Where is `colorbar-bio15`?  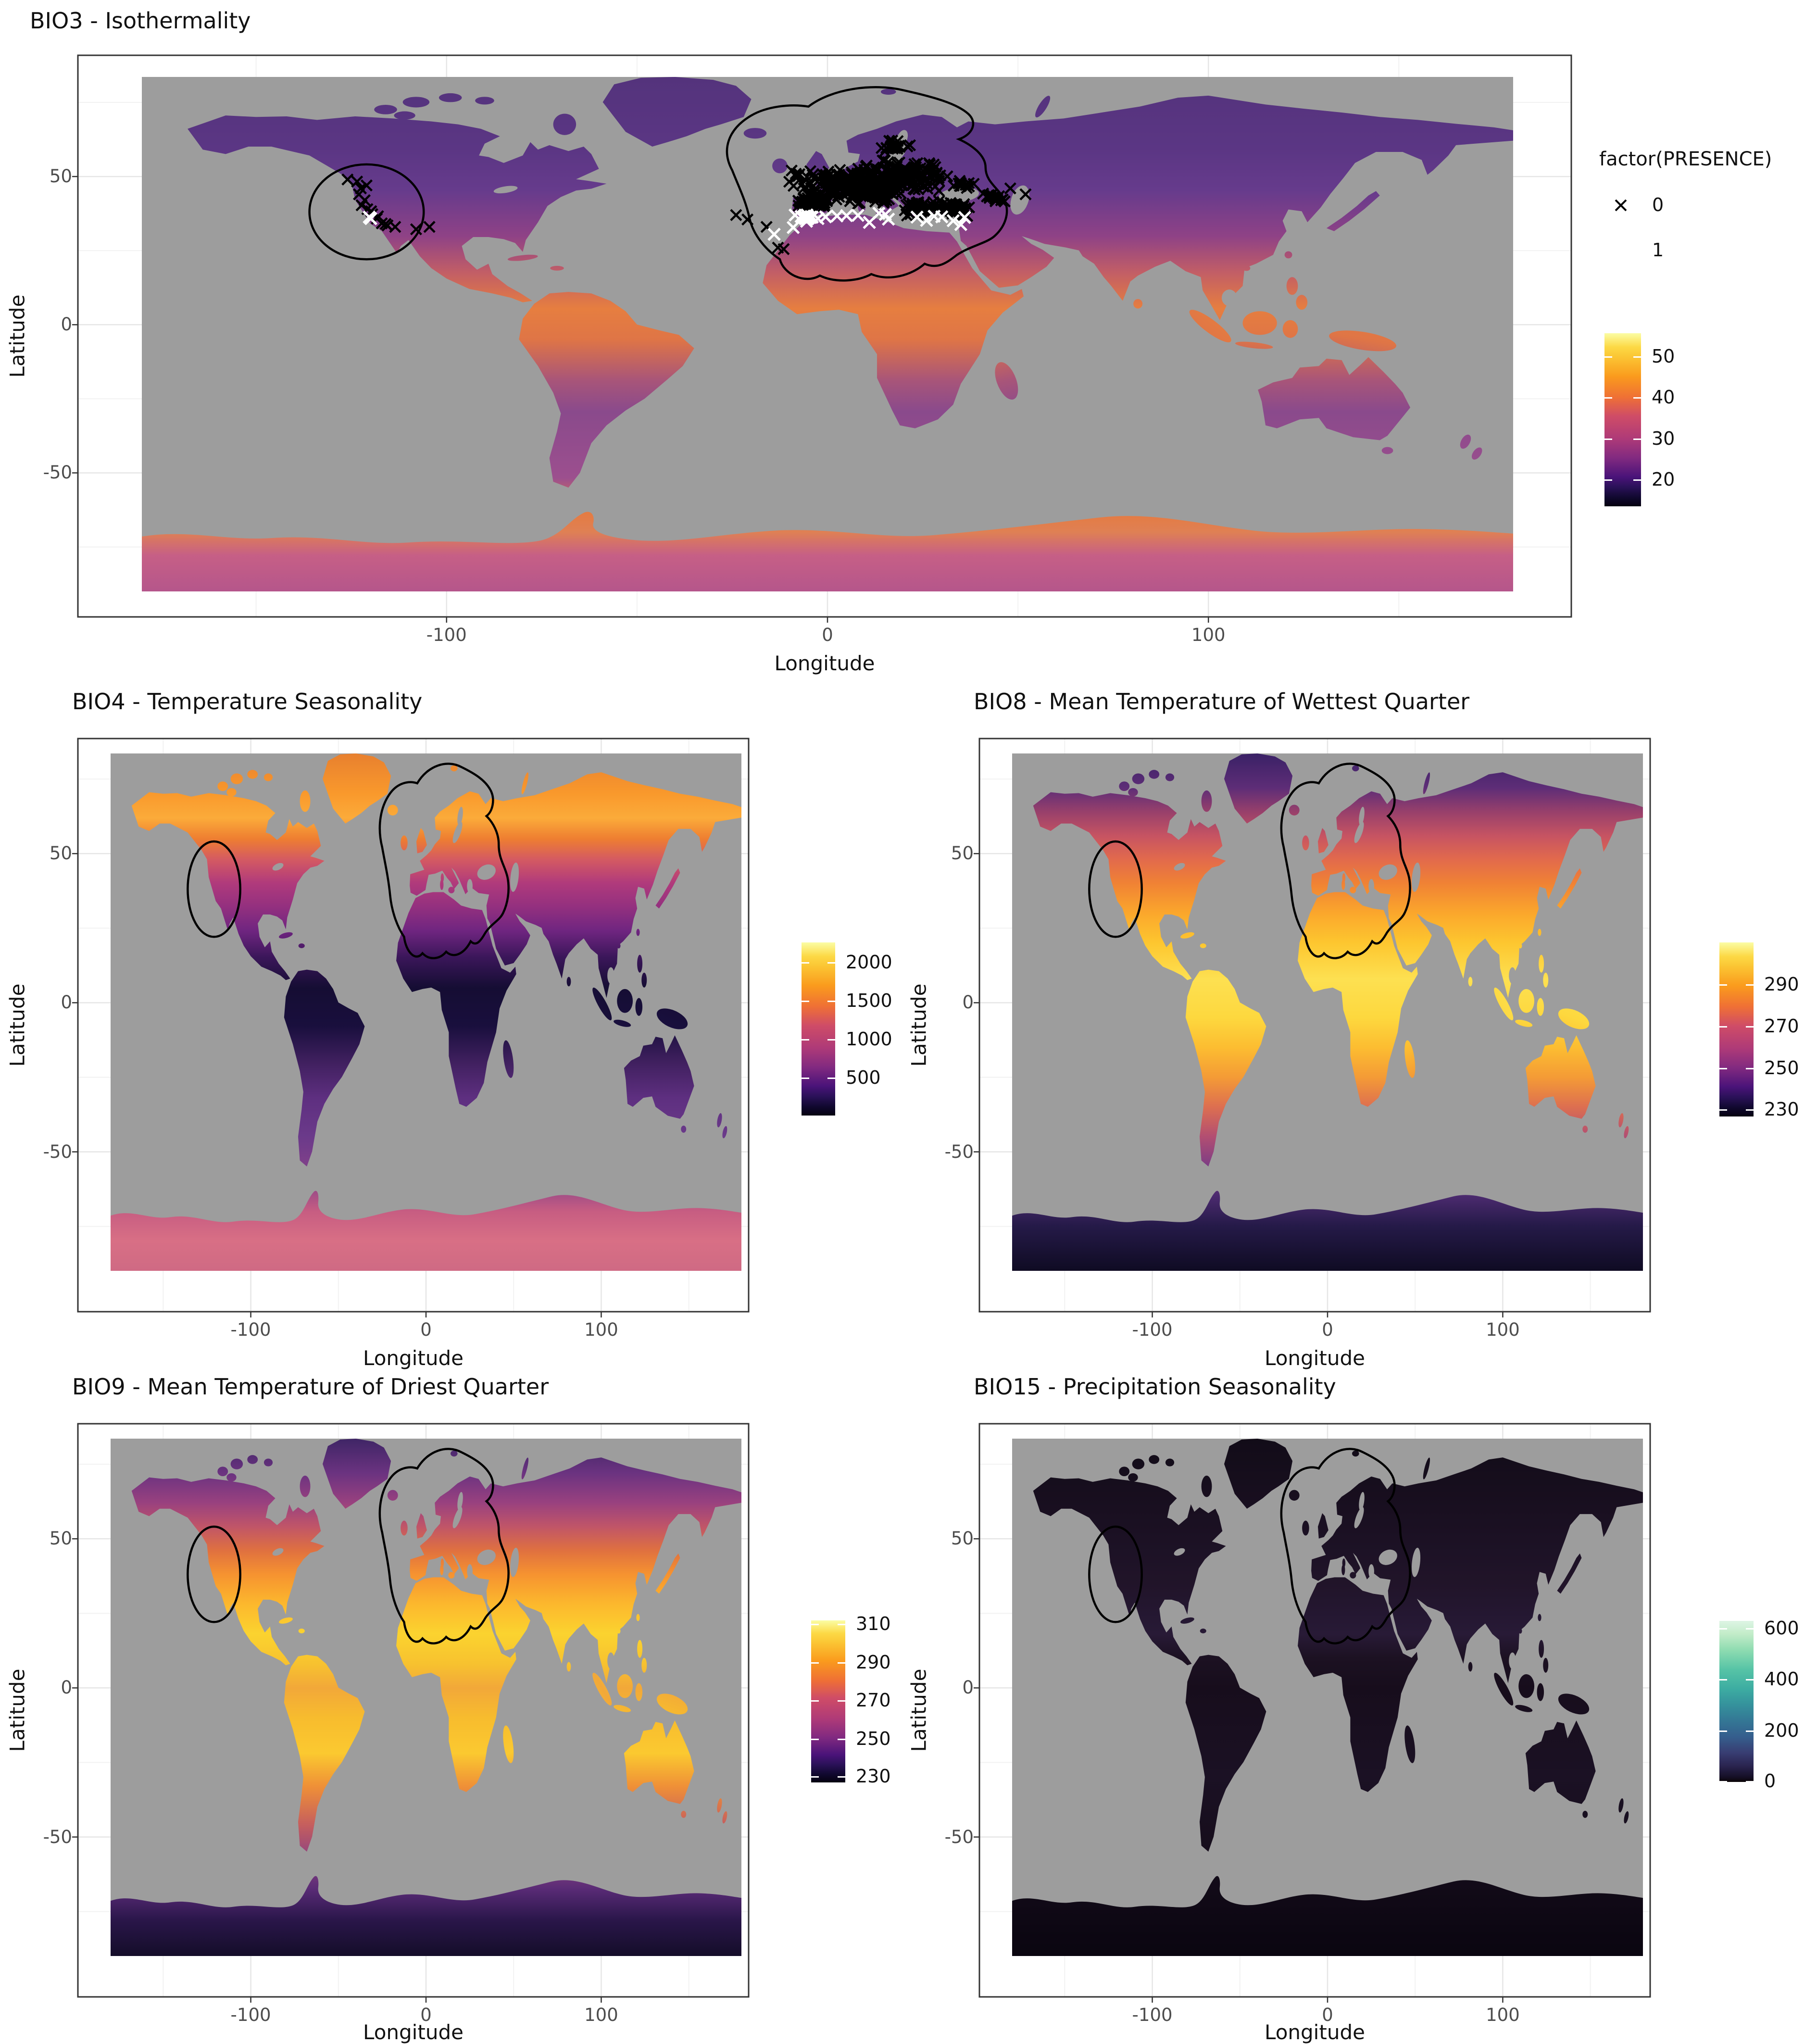 colorbar-bio15 is located at coordinates (1736, 1701).